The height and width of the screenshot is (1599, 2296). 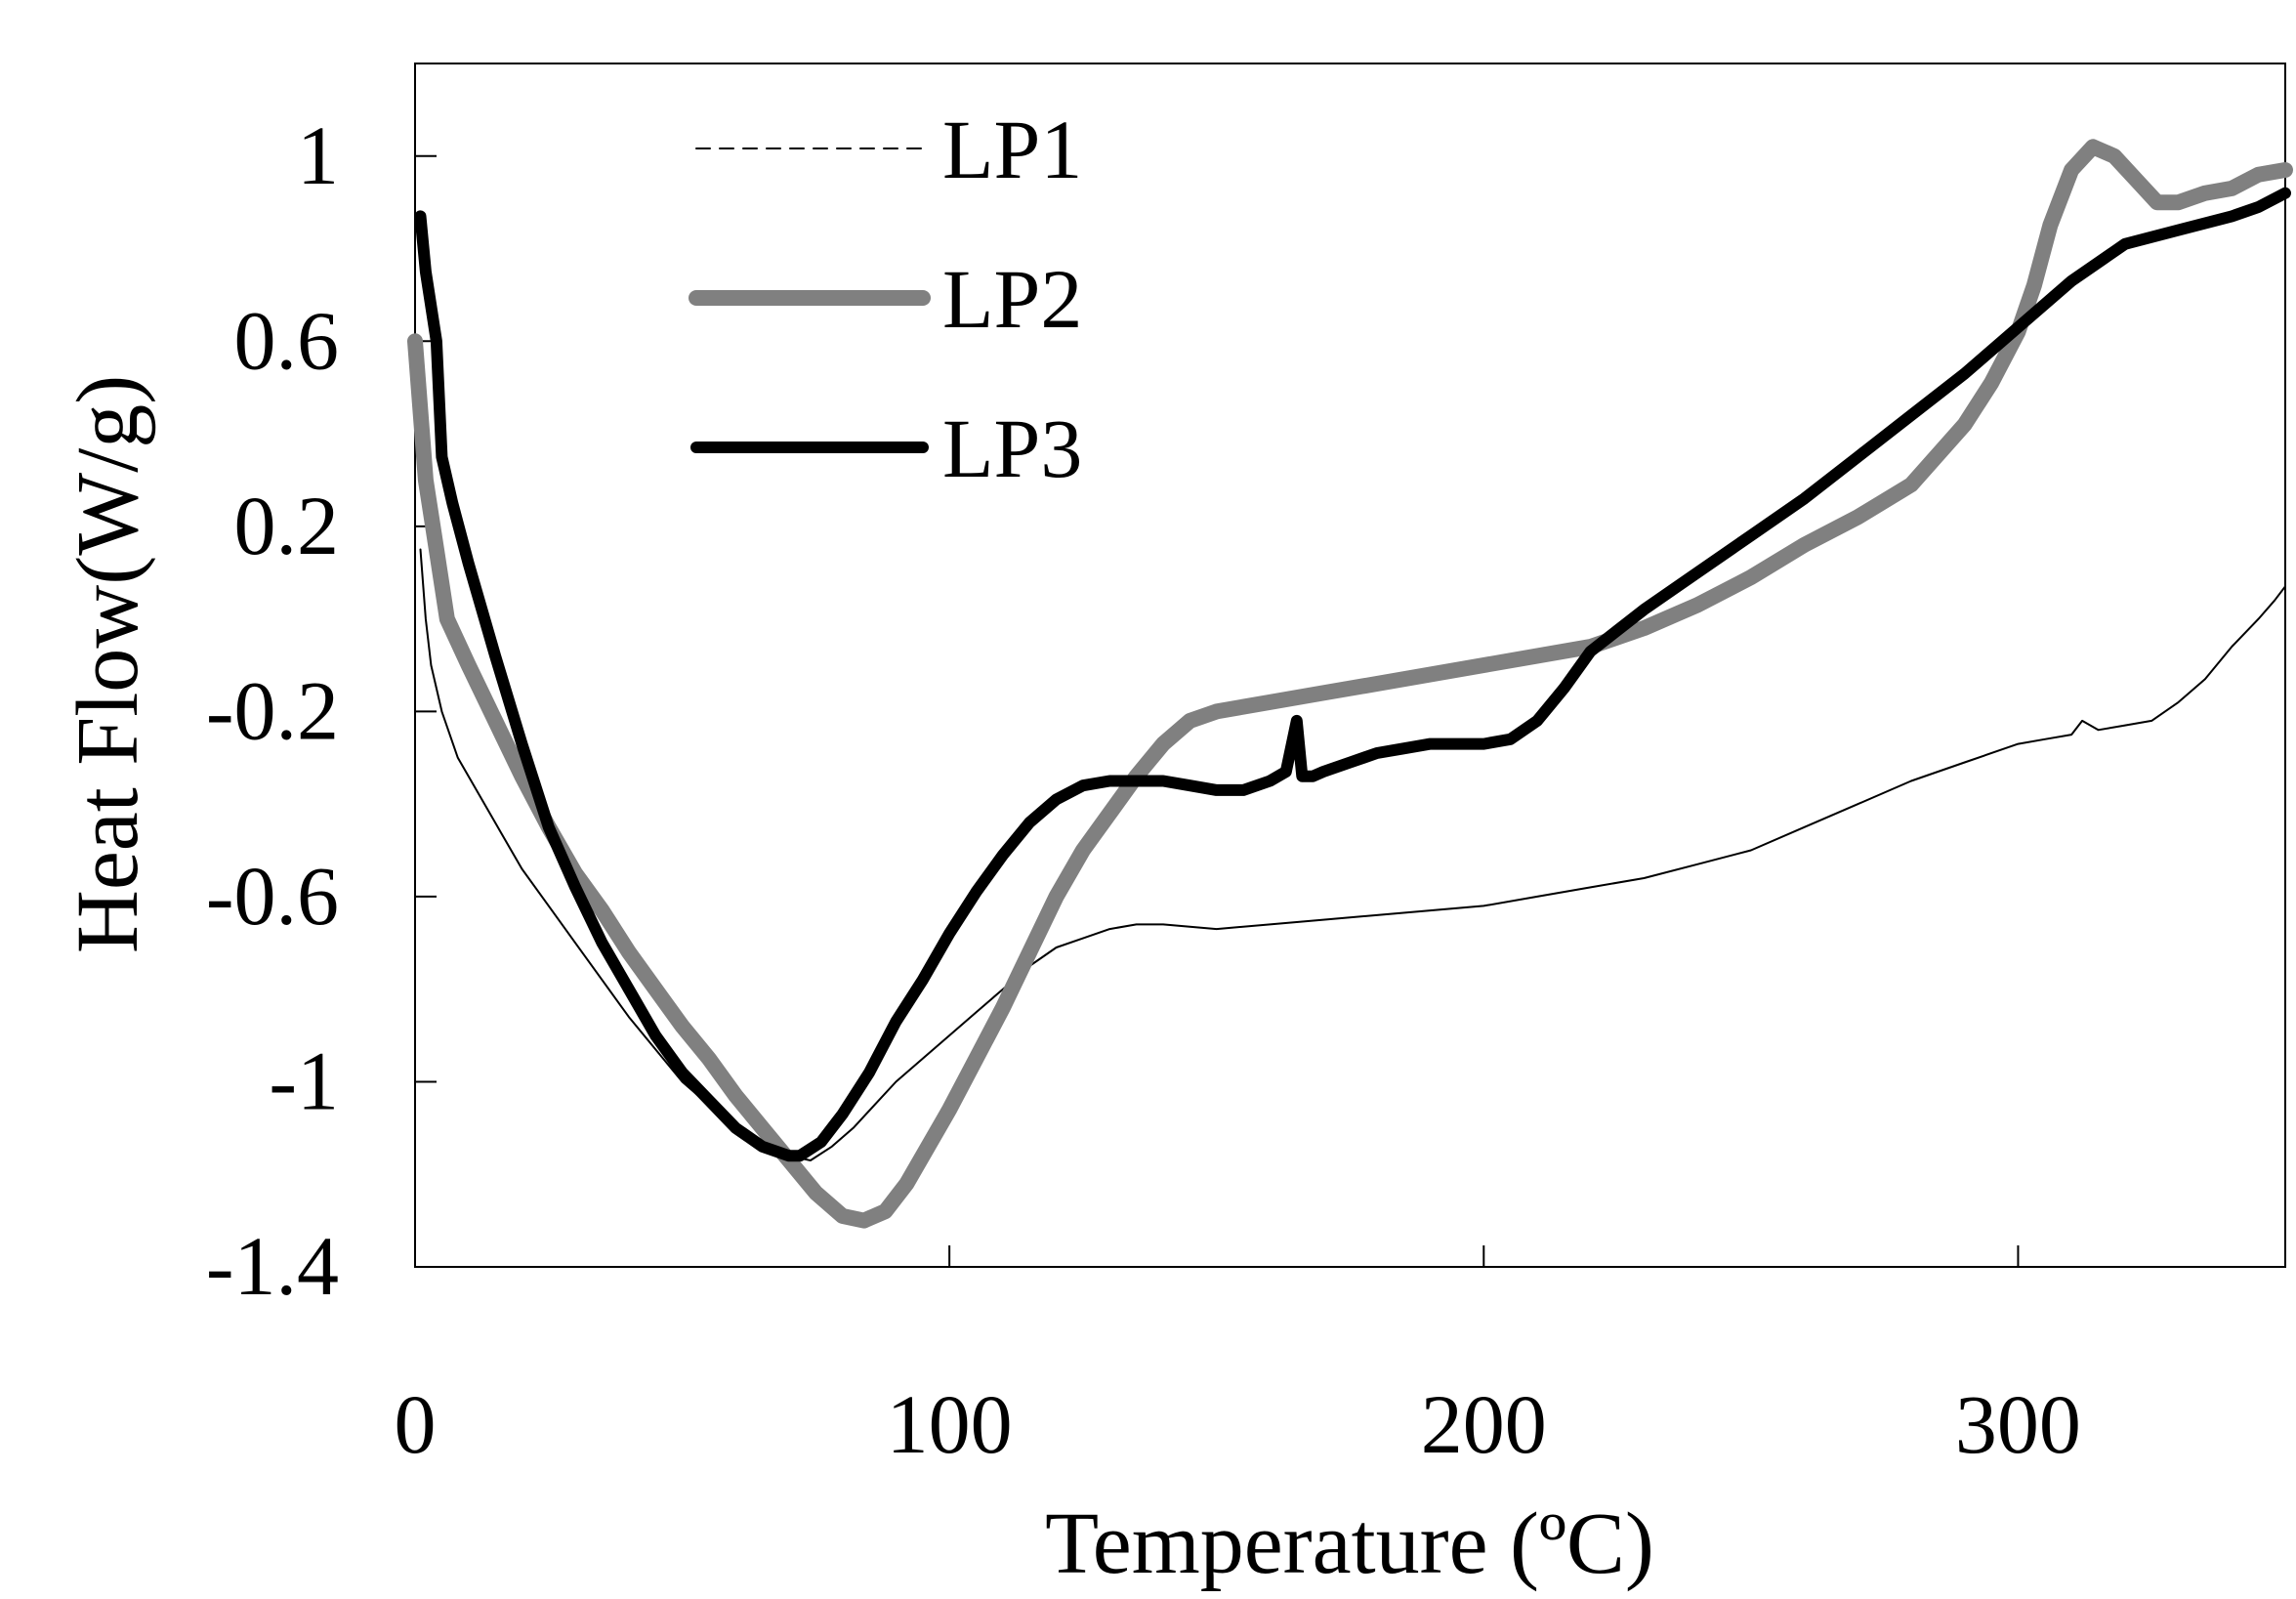 What do you see at coordinates (1484, 1424) in the screenshot?
I see `x-tick-label: 200` at bounding box center [1484, 1424].